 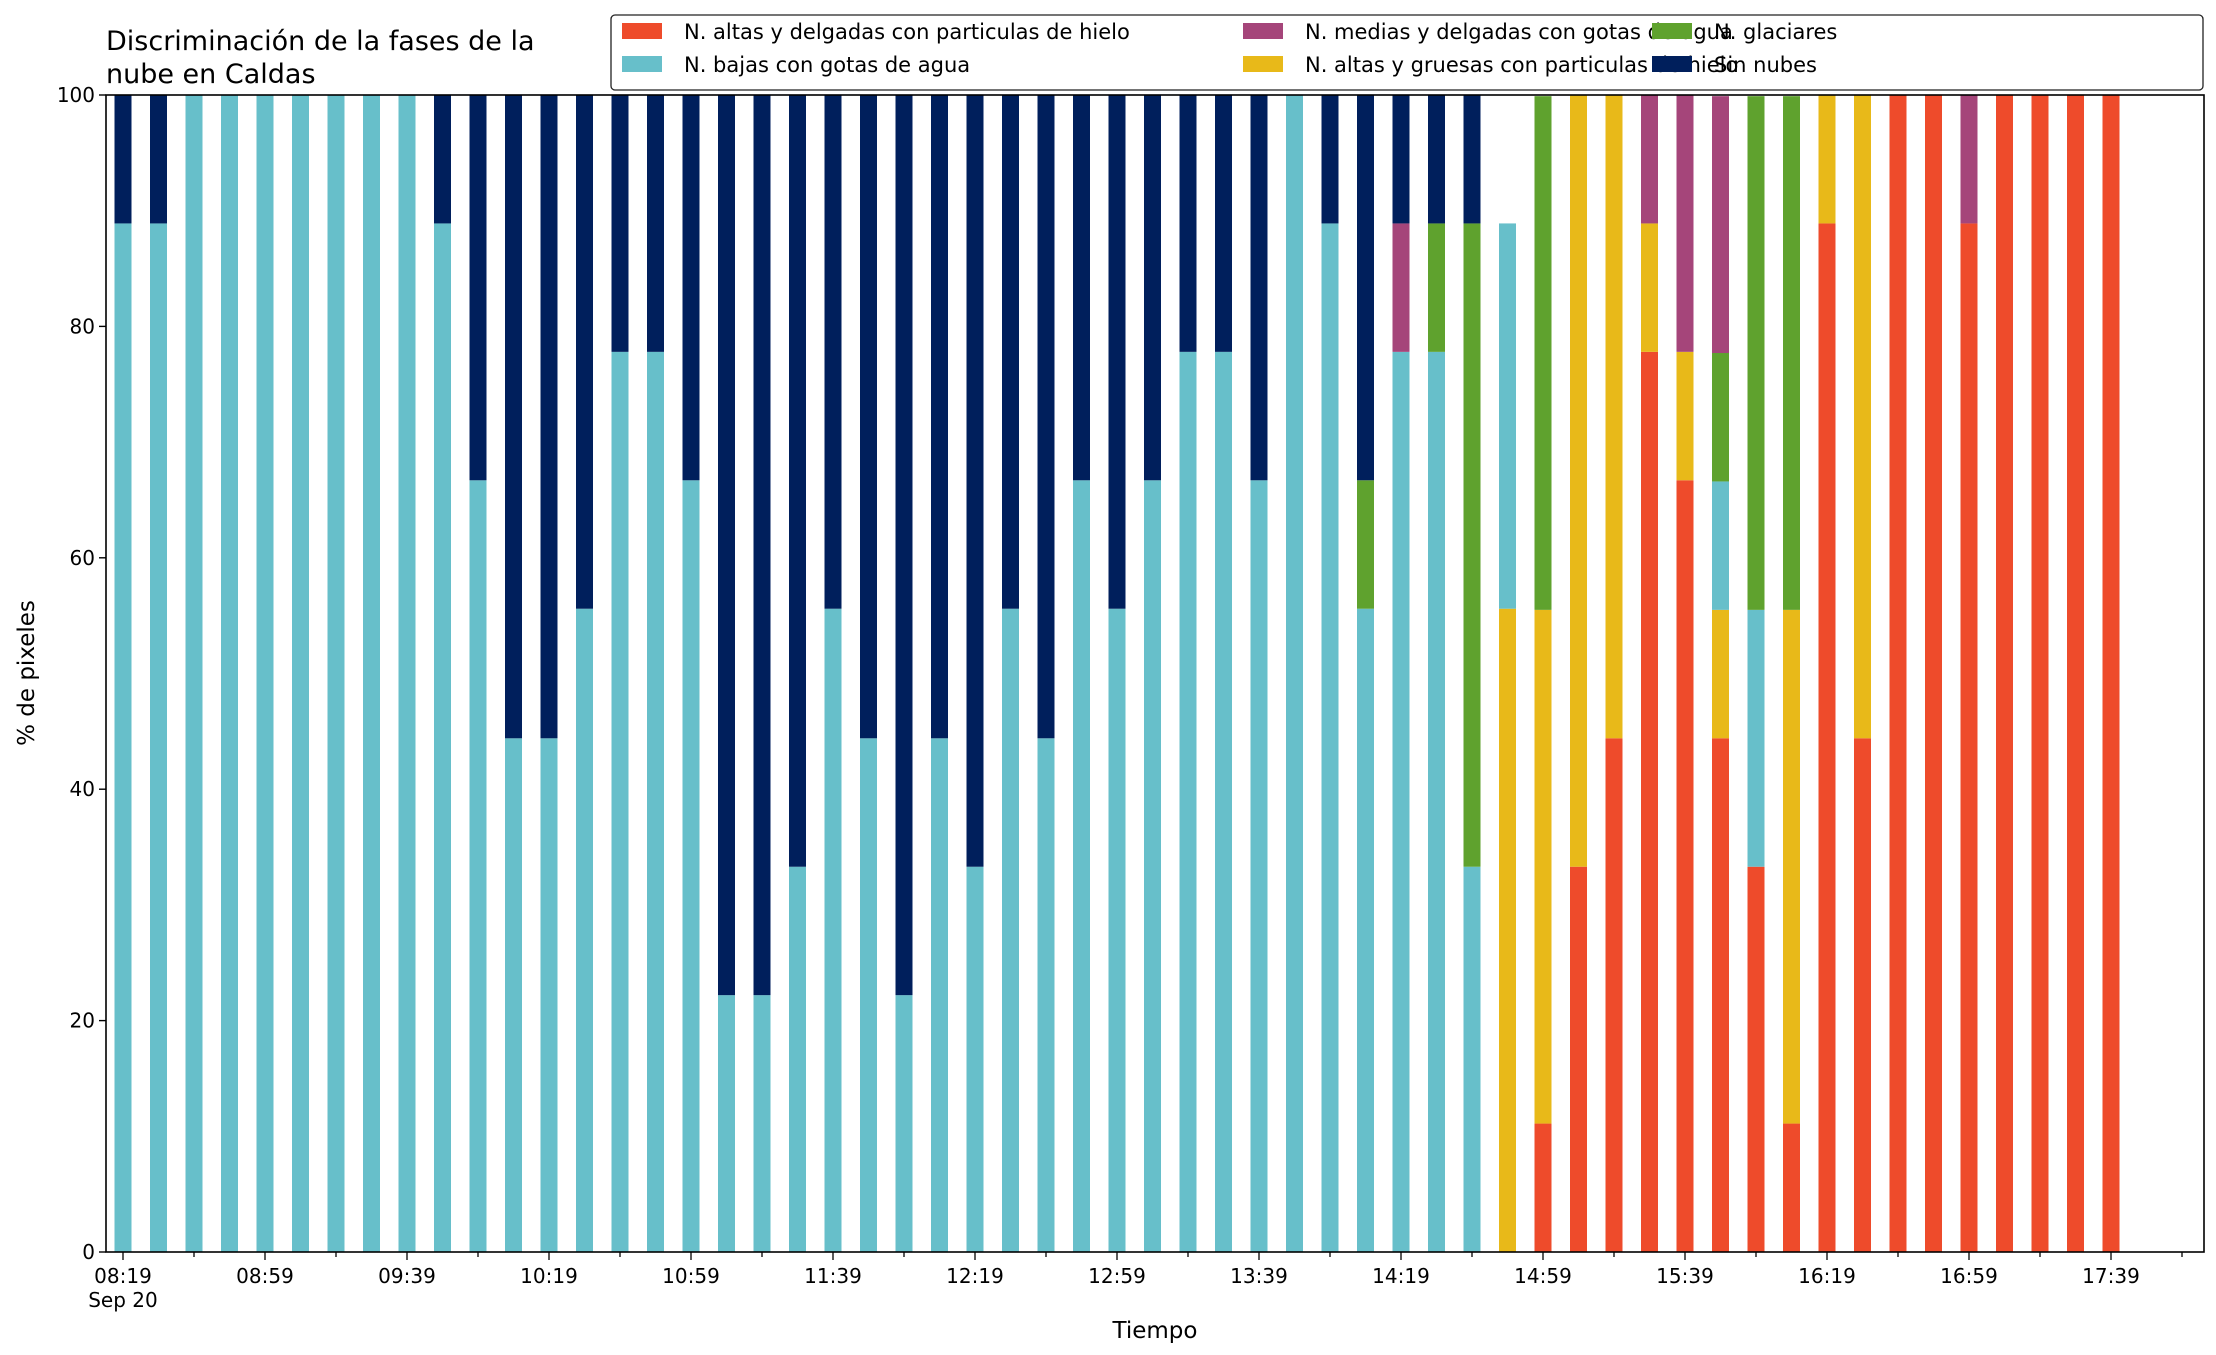 I want to click on x-tick-label: 10:59, so click(x=691, y=1276).